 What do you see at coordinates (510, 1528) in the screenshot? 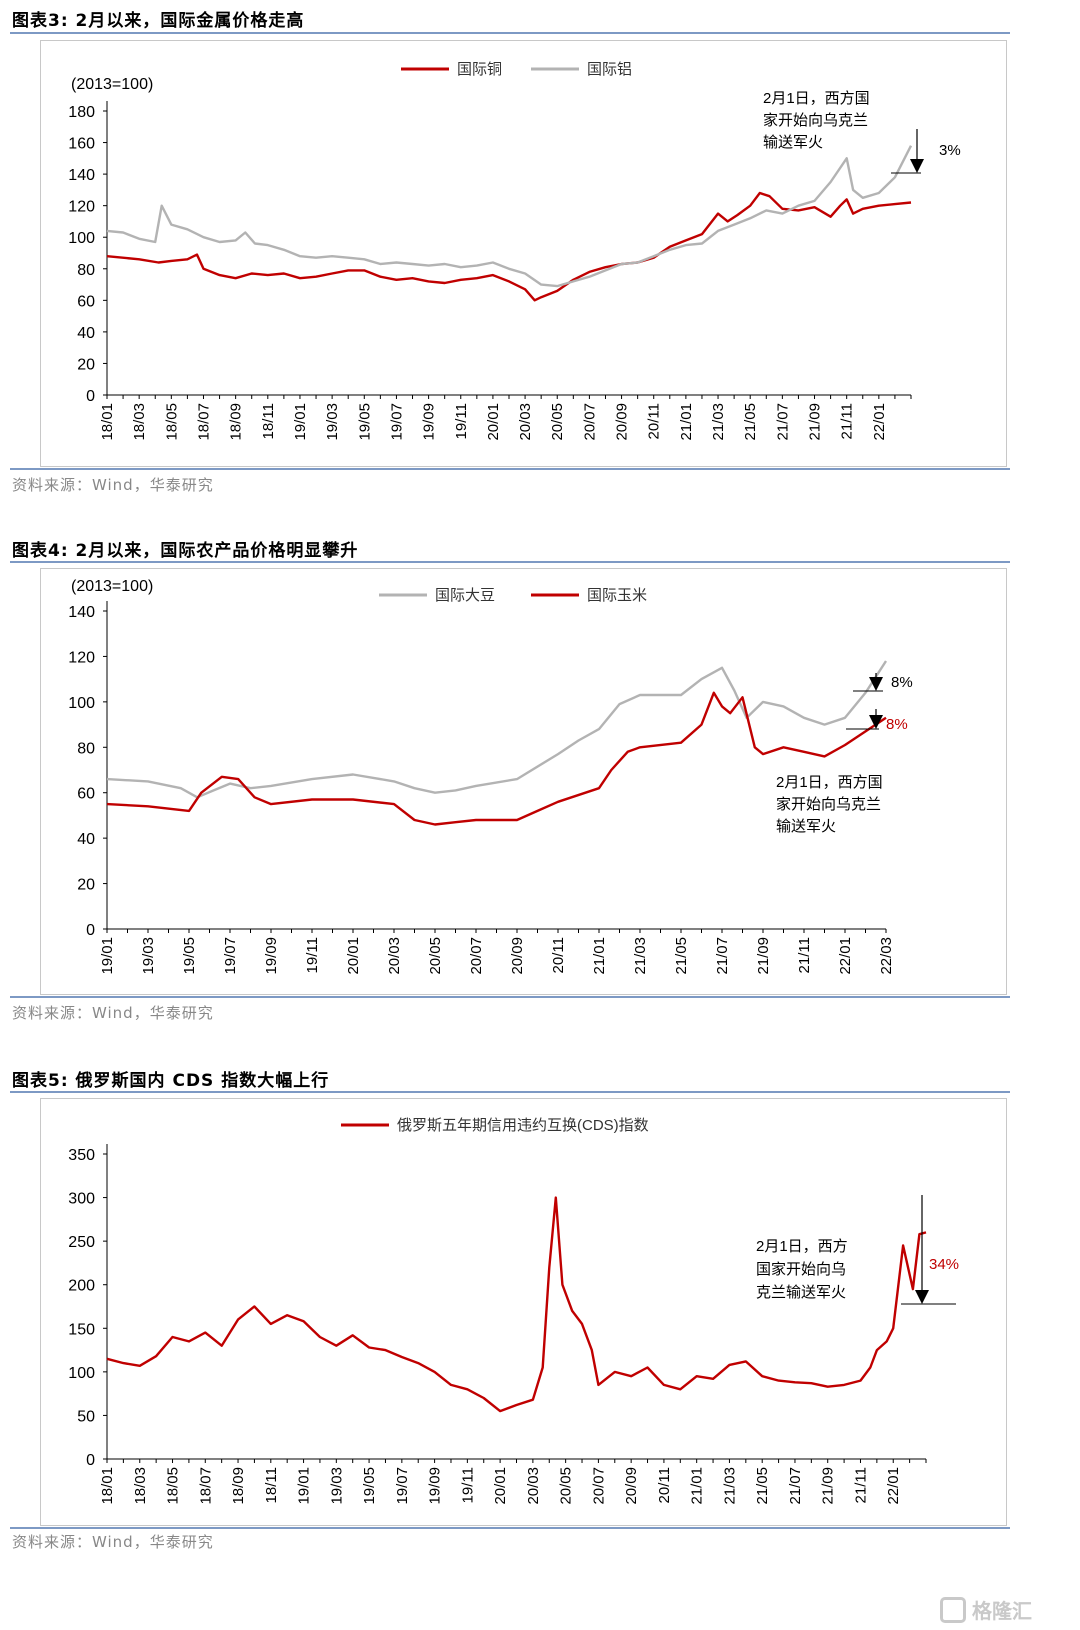
I see `source-rule` at bounding box center [510, 1528].